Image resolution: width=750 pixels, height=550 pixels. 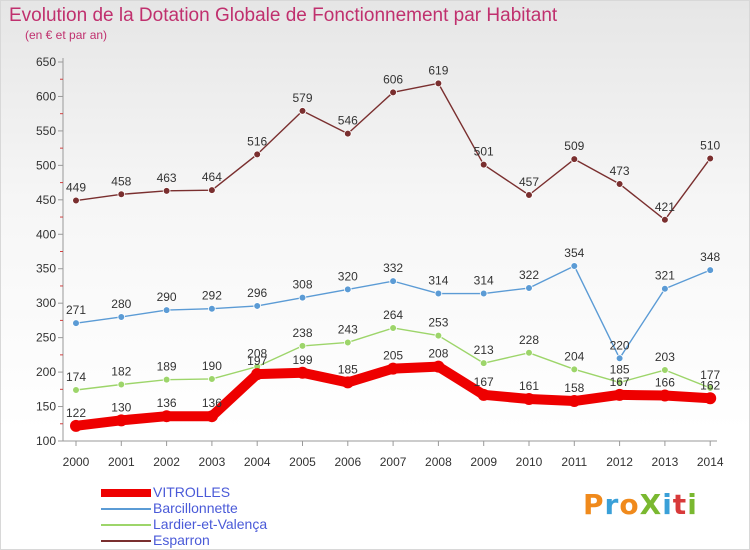 I want to click on legend-label-lardier-et-valenca: Lardier-et-Valença, so click(x=210, y=524).